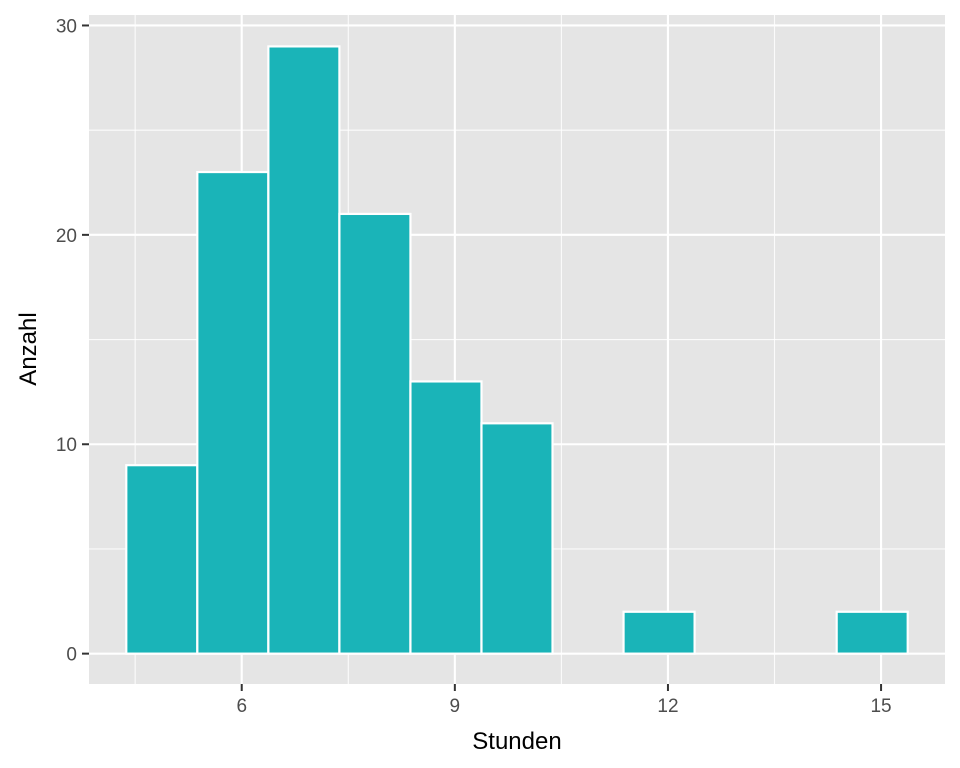 The height and width of the screenshot is (768, 960). Describe the element at coordinates (72, 341) in the screenshot. I see `y-axis: 0 10 20 30` at that location.